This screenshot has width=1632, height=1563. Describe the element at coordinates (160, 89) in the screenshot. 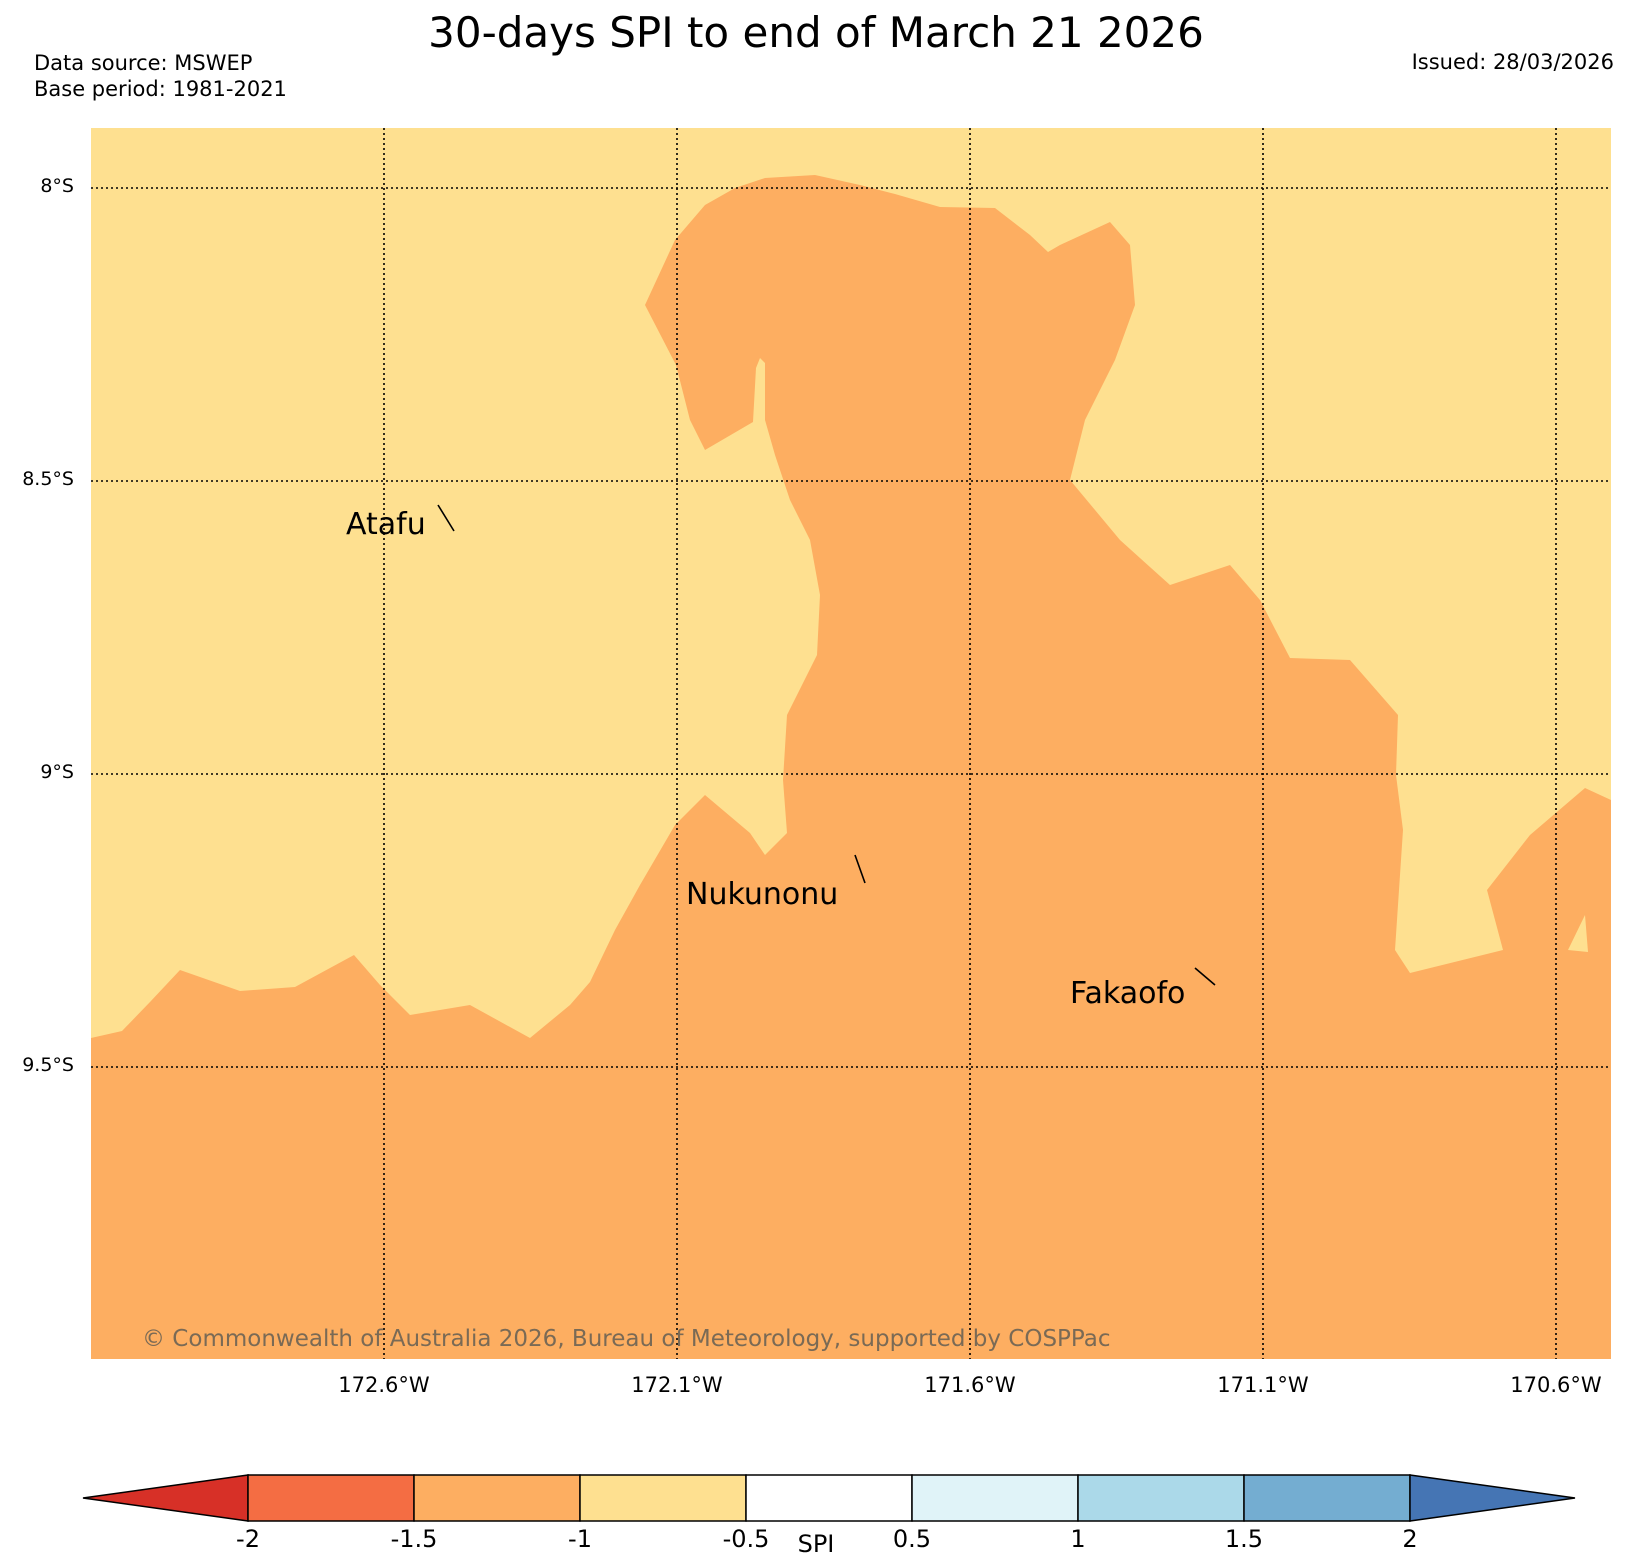

I see `base-period-text: Base period: 1981-2021` at that location.